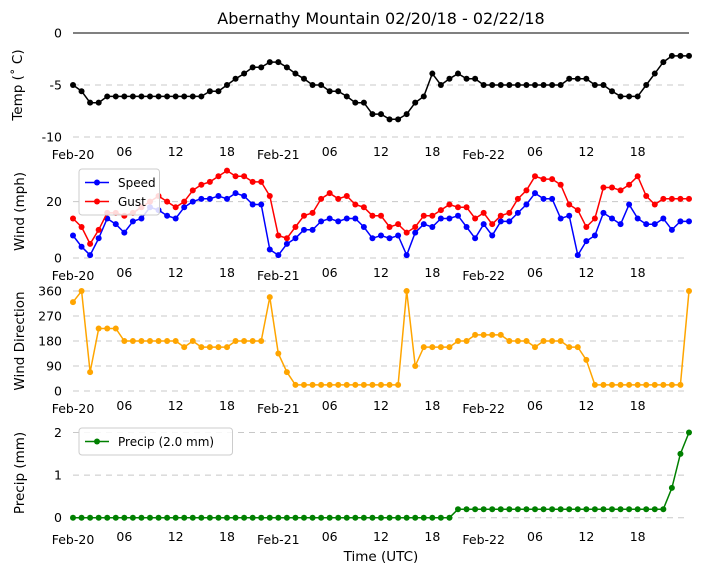 The height and width of the screenshot is (573, 704). Describe the element at coordinates (132, 202) in the screenshot. I see `legend-label: Gust` at that location.